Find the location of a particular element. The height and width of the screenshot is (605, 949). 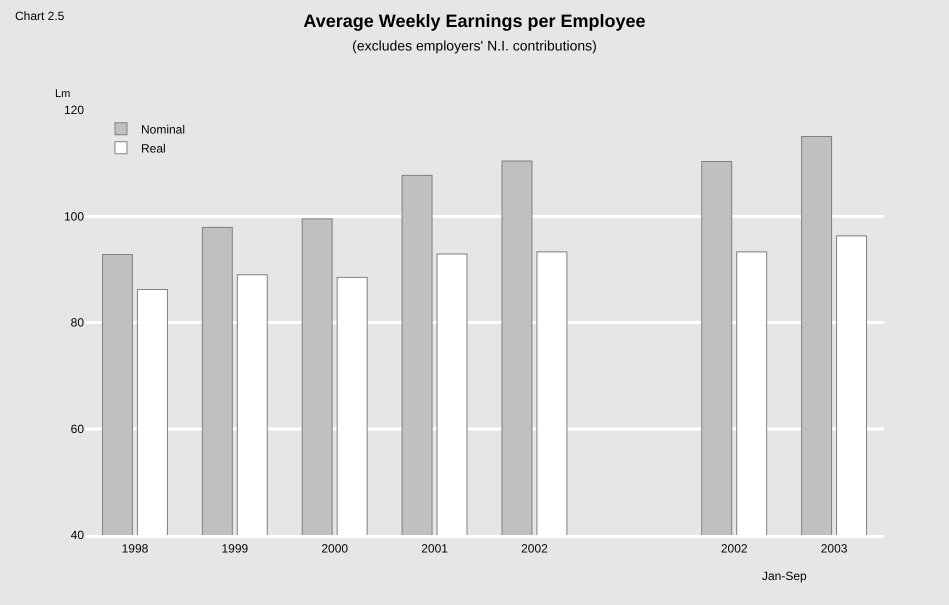

y-tick-label: 60 is located at coordinates (77, 429).